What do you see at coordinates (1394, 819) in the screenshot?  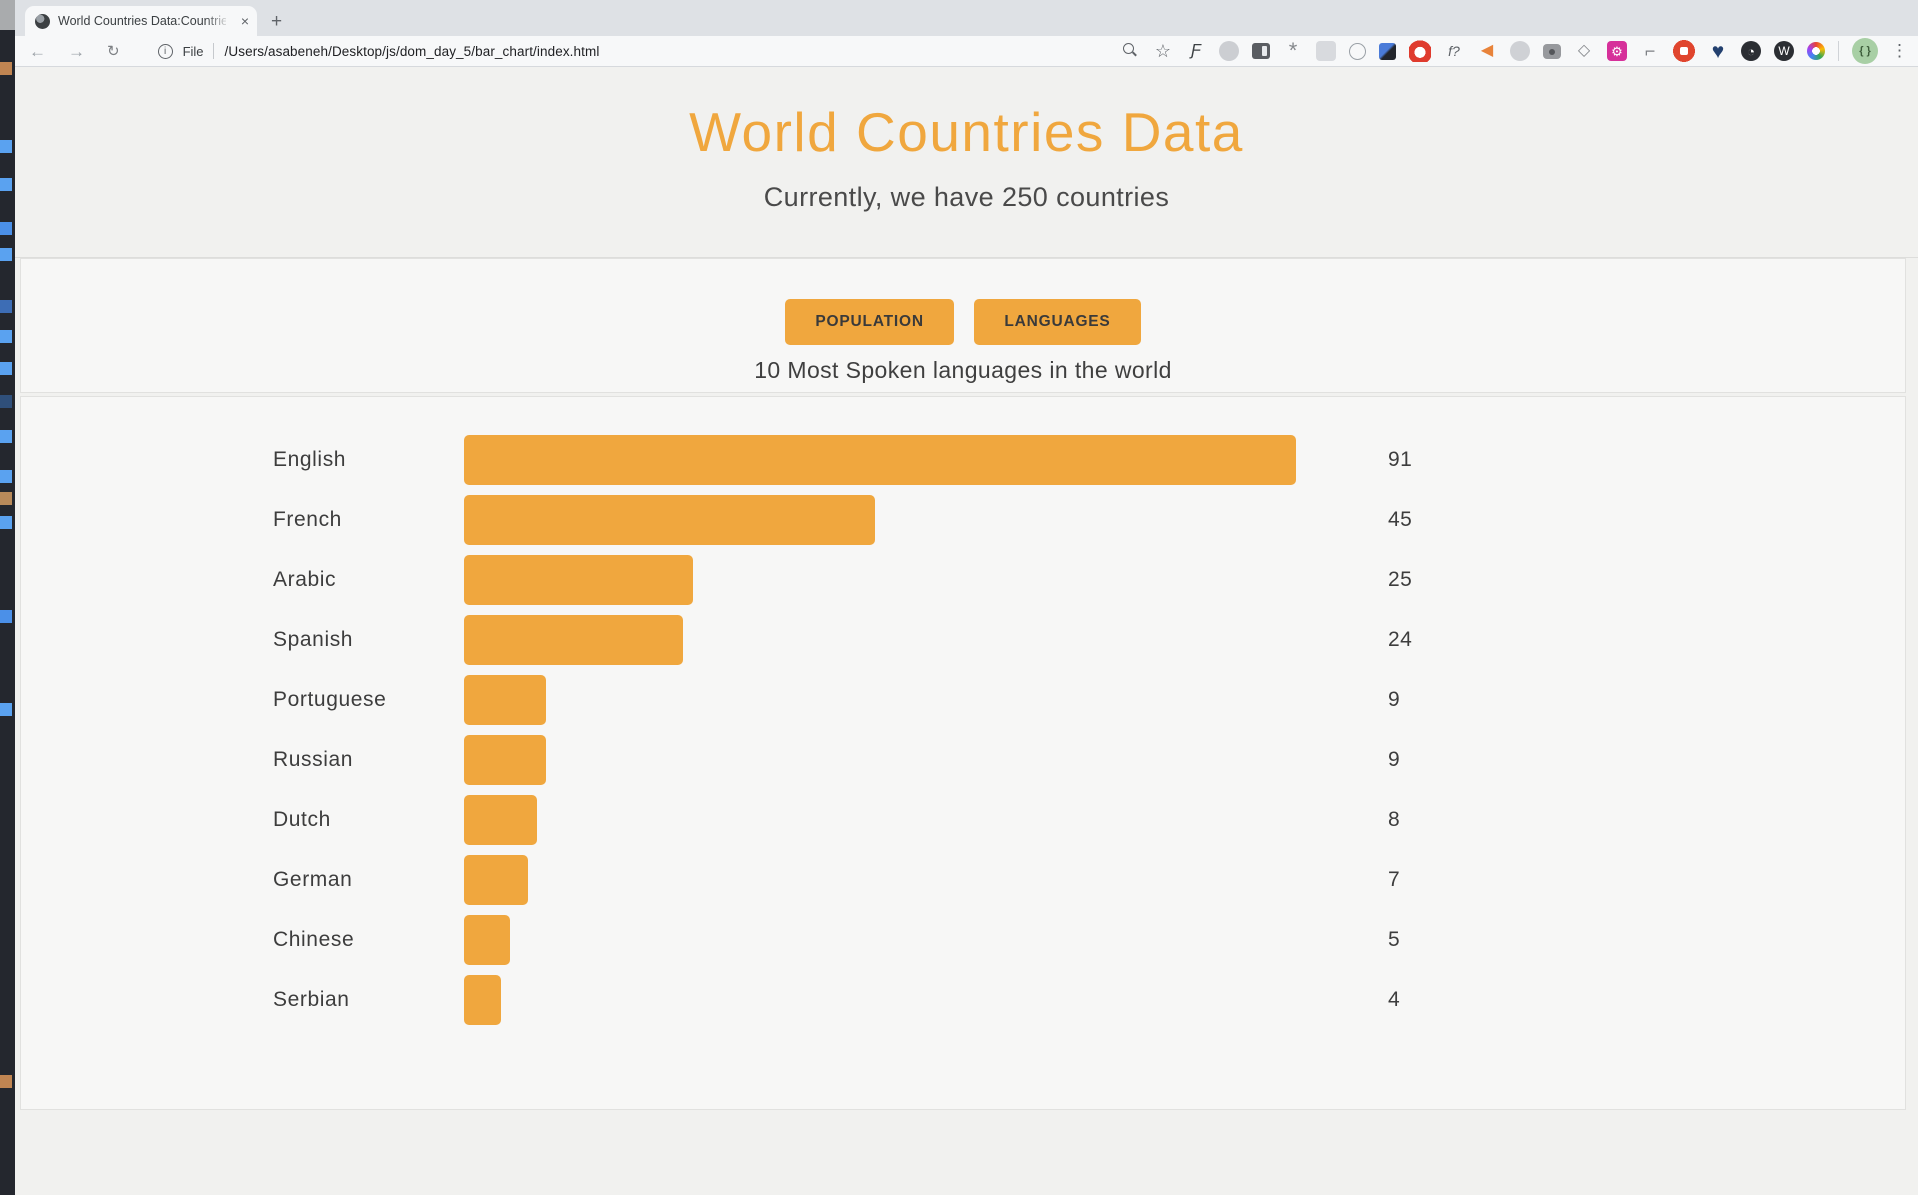 I see `bar-value: 8` at bounding box center [1394, 819].